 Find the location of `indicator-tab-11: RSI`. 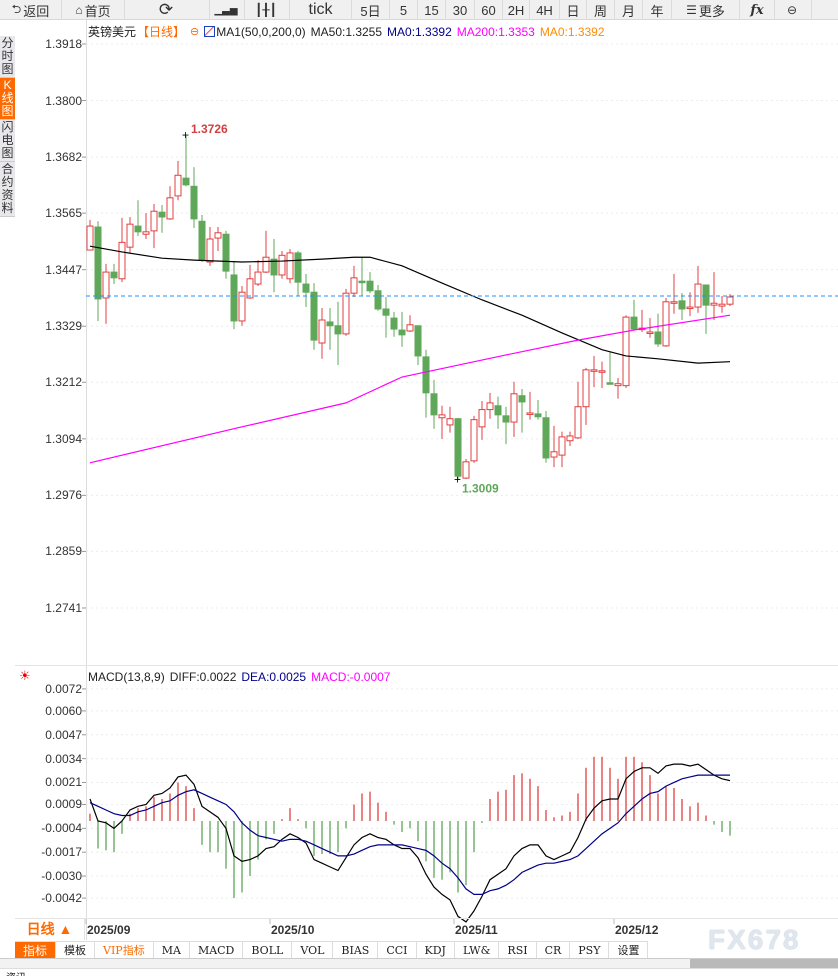

indicator-tab-11: RSI is located at coordinates (518, 951).